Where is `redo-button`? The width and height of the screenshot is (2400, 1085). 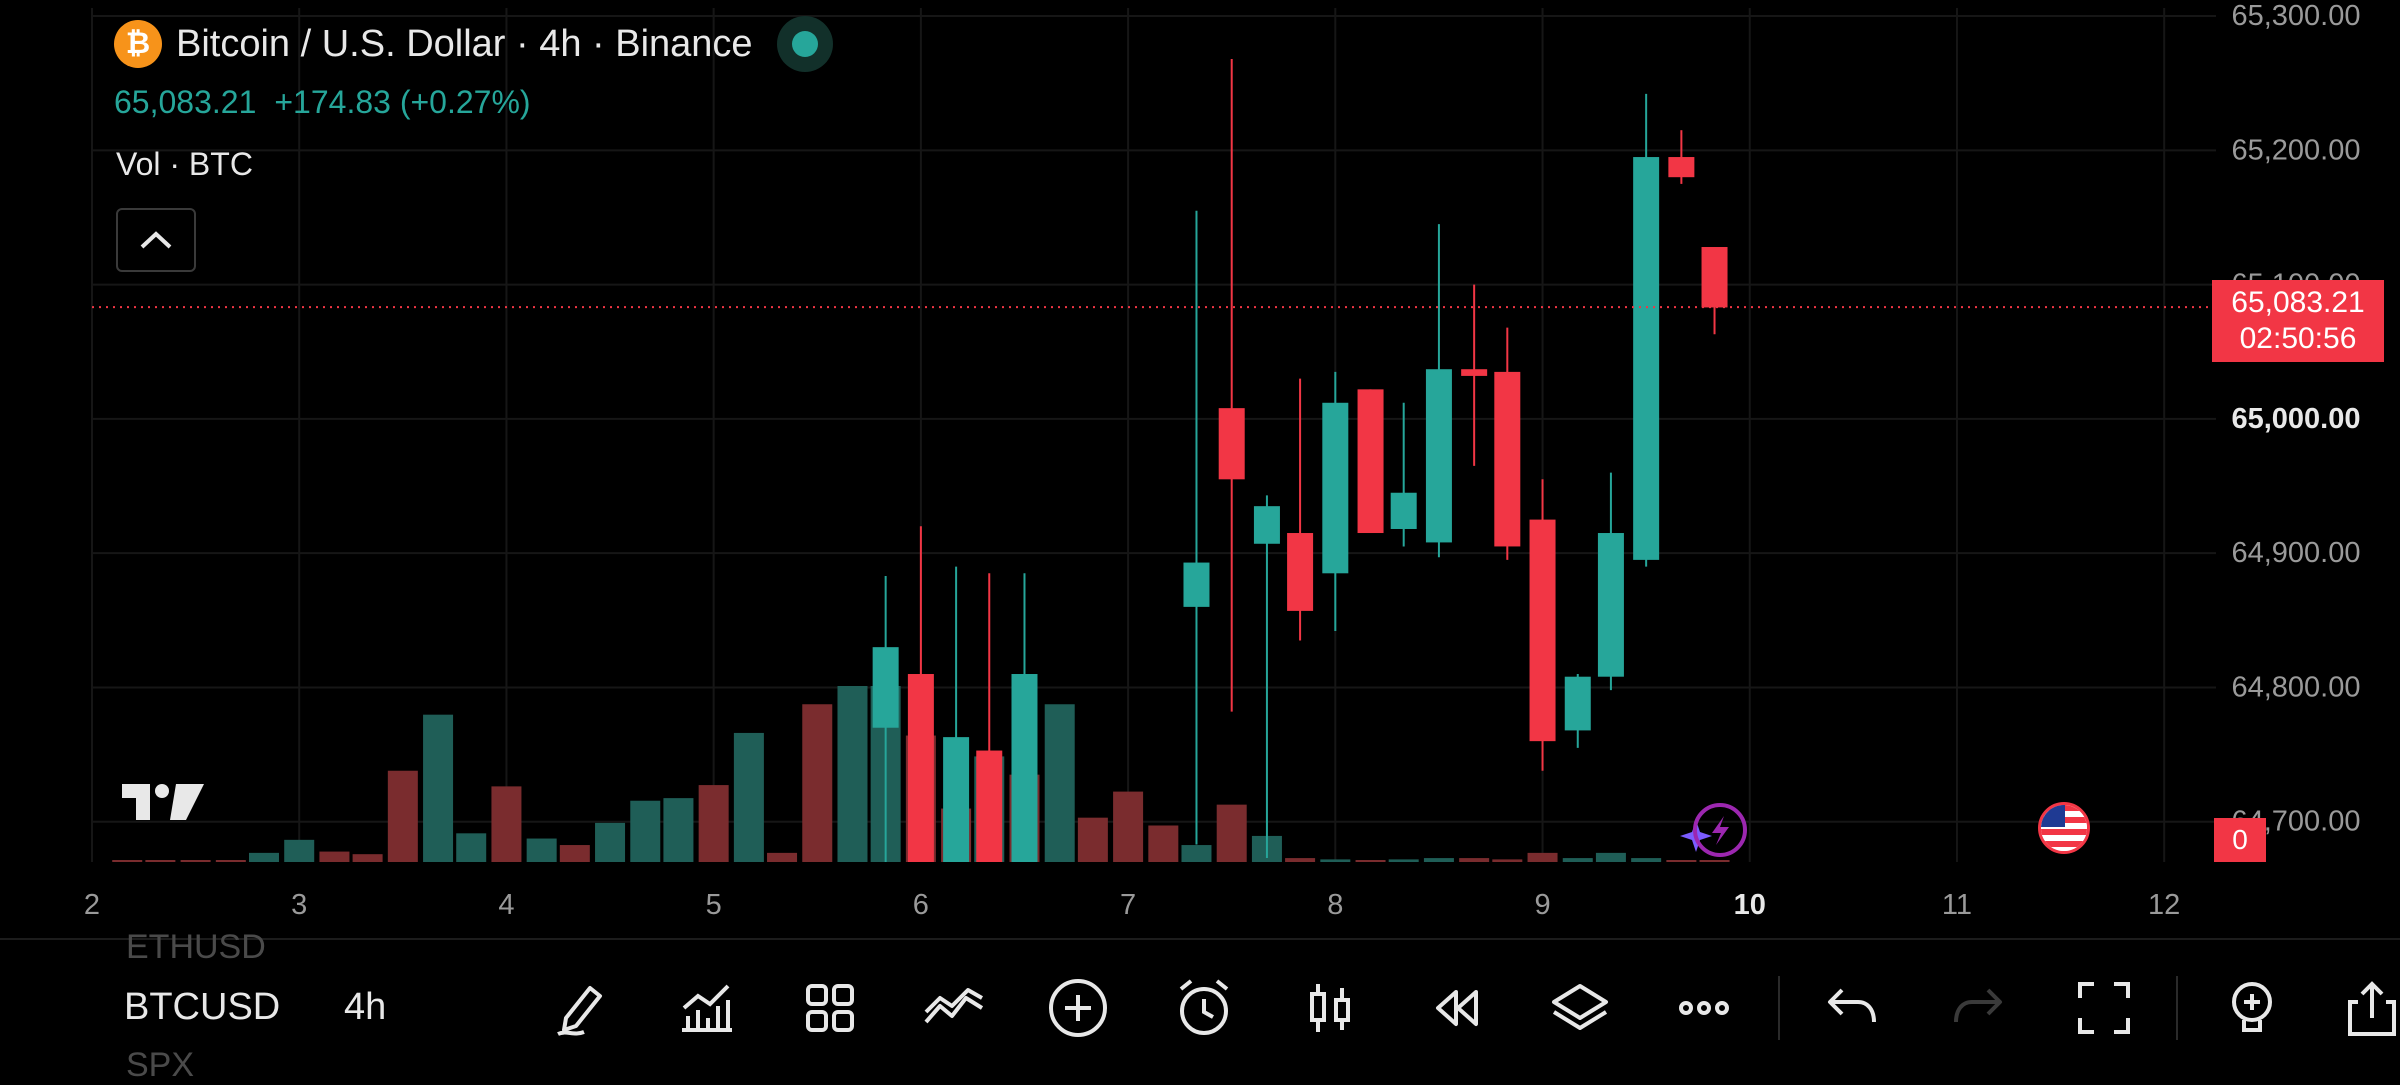 redo-button is located at coordinates (1978, 1008).